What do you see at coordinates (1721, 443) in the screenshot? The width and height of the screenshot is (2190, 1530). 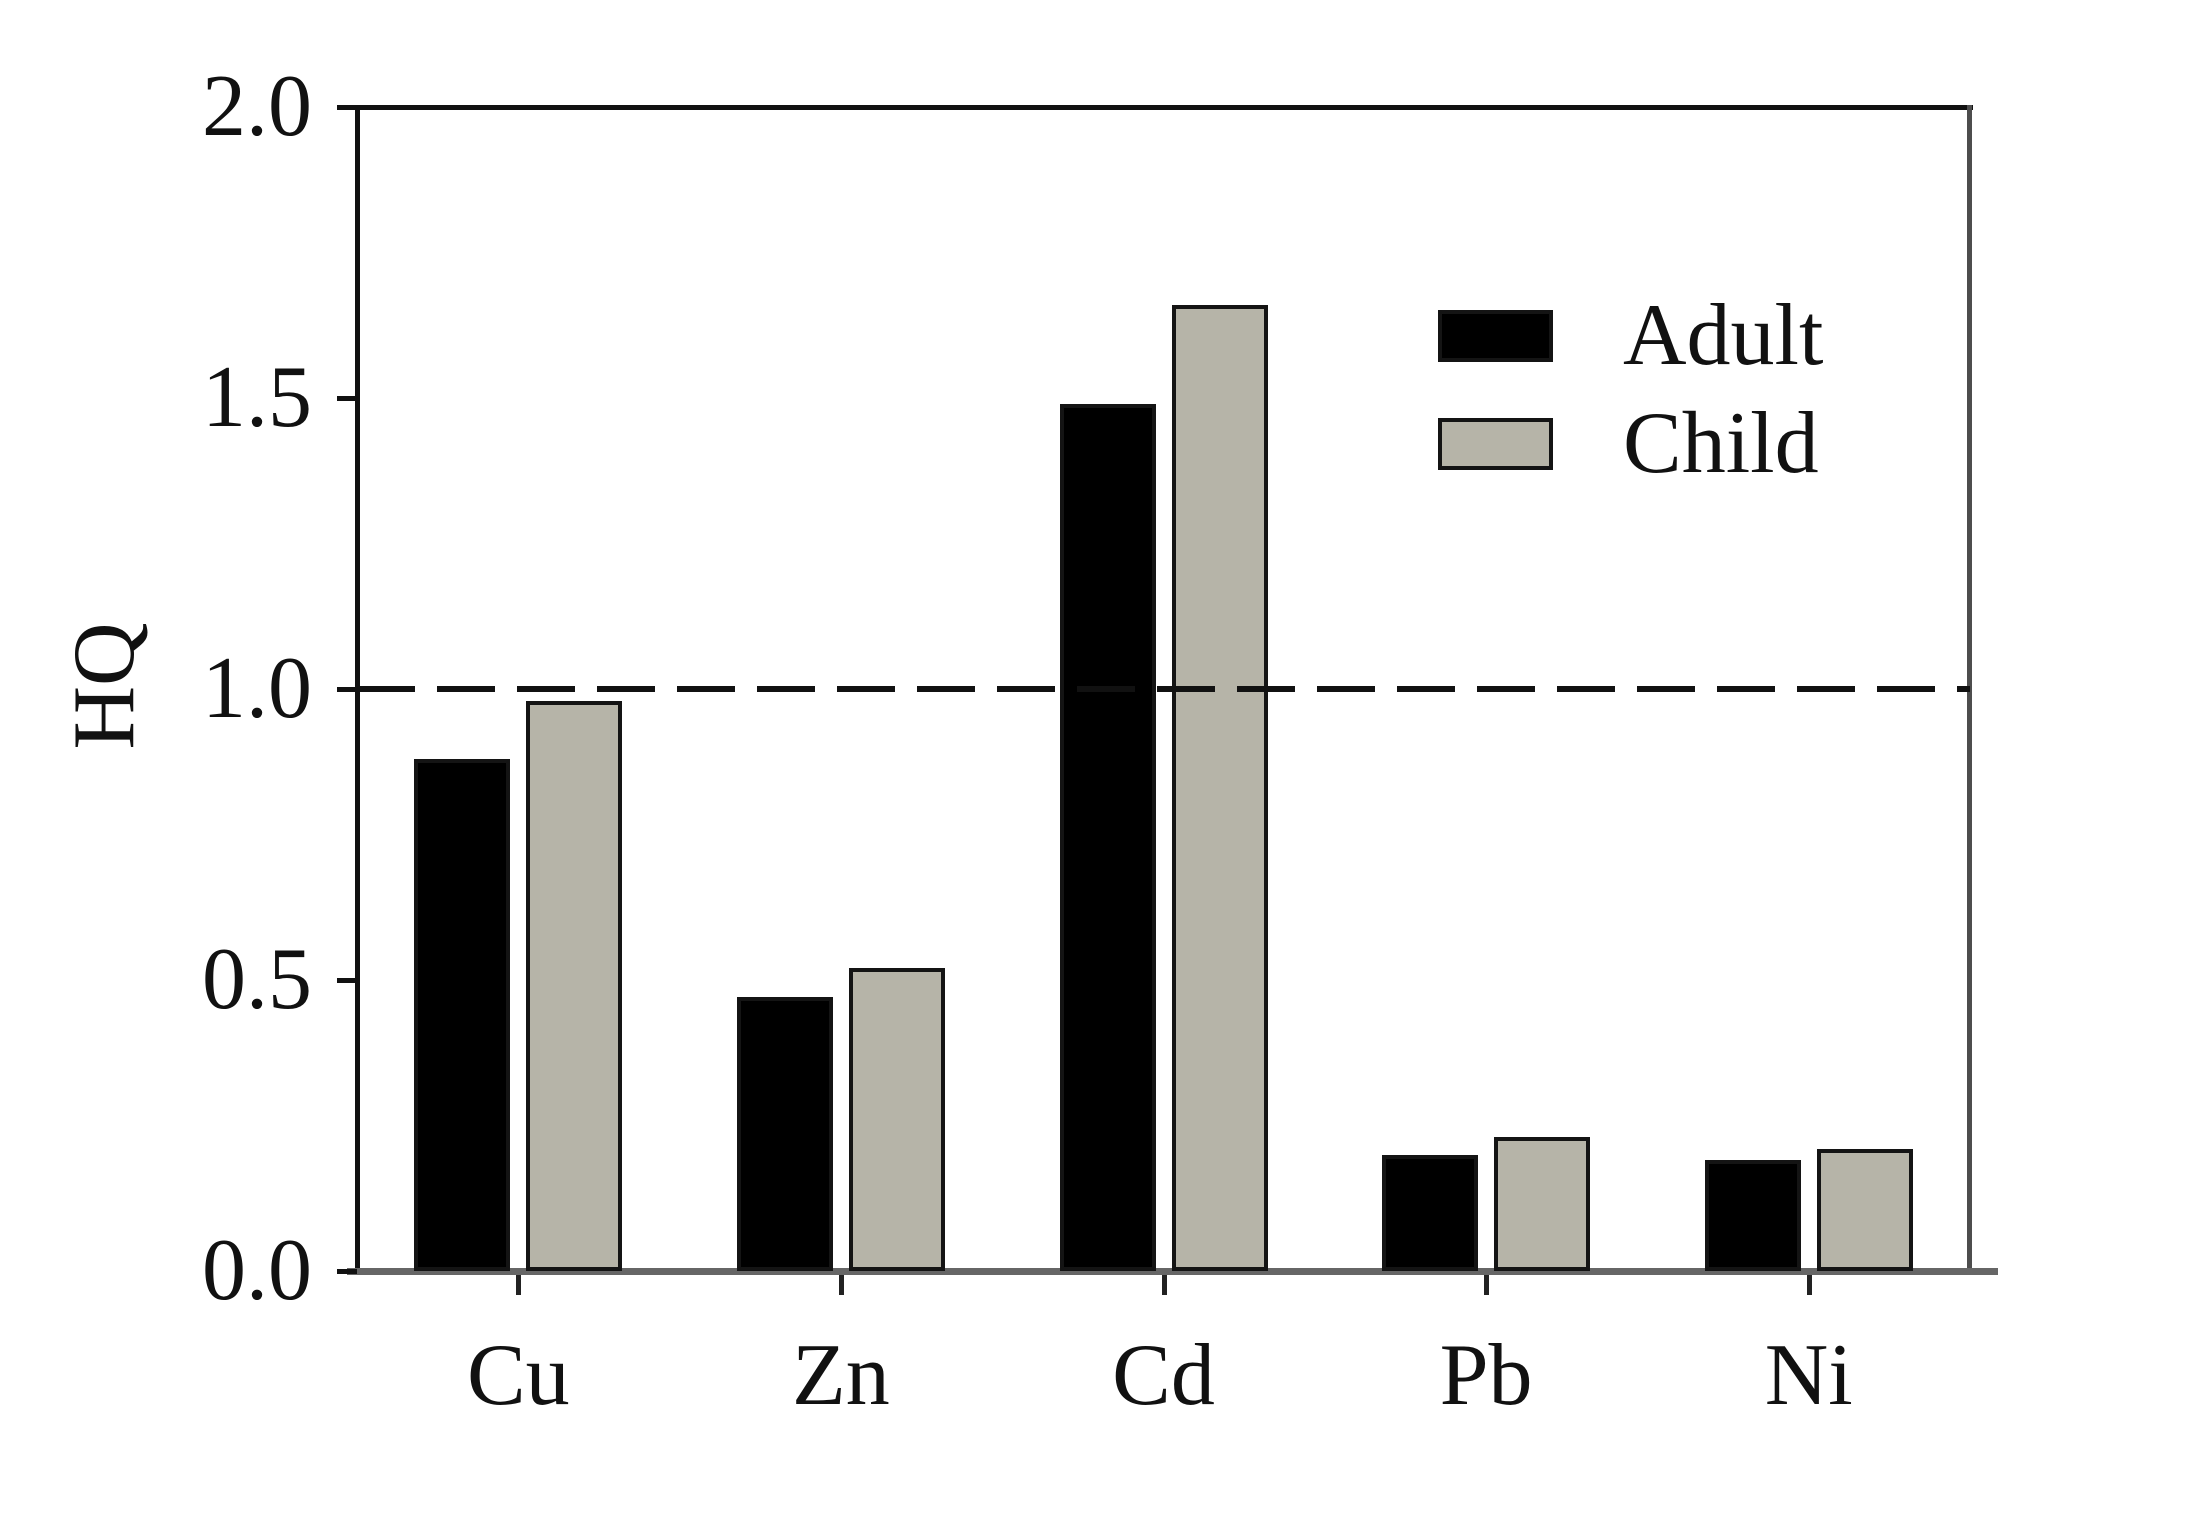 I see `legend-label-child: Child` at bounding box center [1721, 443].